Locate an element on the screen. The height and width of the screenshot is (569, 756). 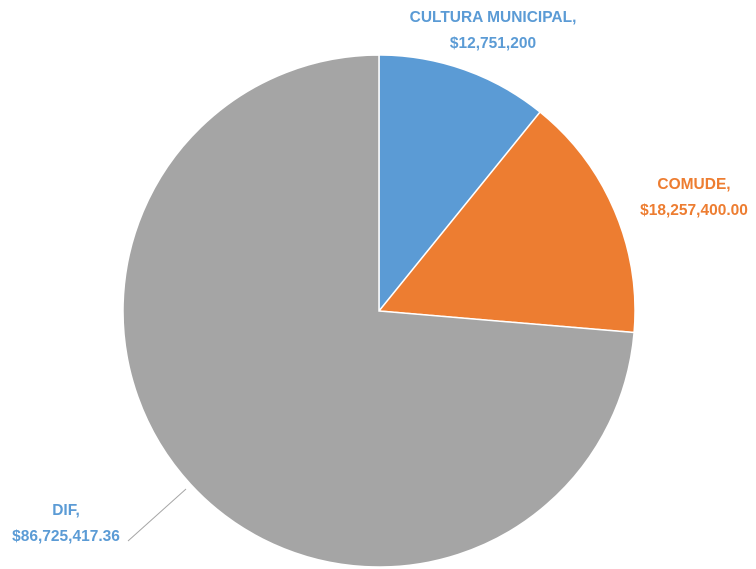
data-label-value-comude: $18,257,400.00 is located at coordinates (694, 210).